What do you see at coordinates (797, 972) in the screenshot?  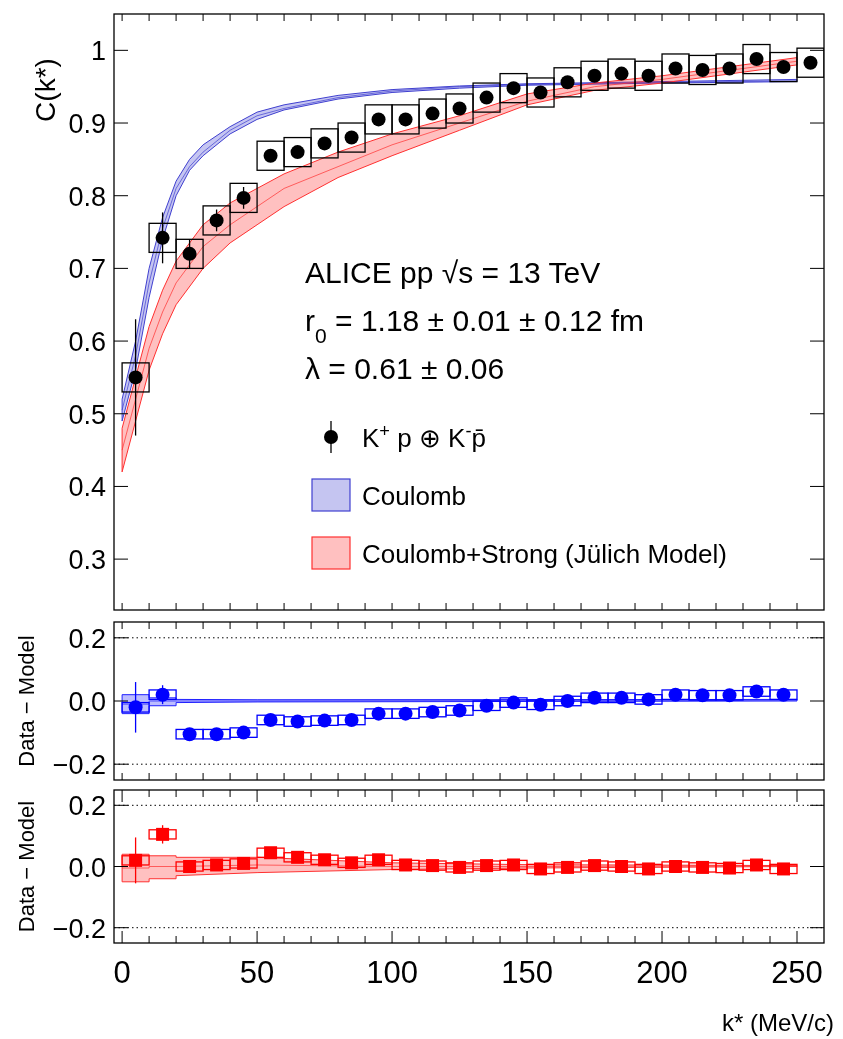 I see `x-tick-label: 250` at bounding box center [797, 972].